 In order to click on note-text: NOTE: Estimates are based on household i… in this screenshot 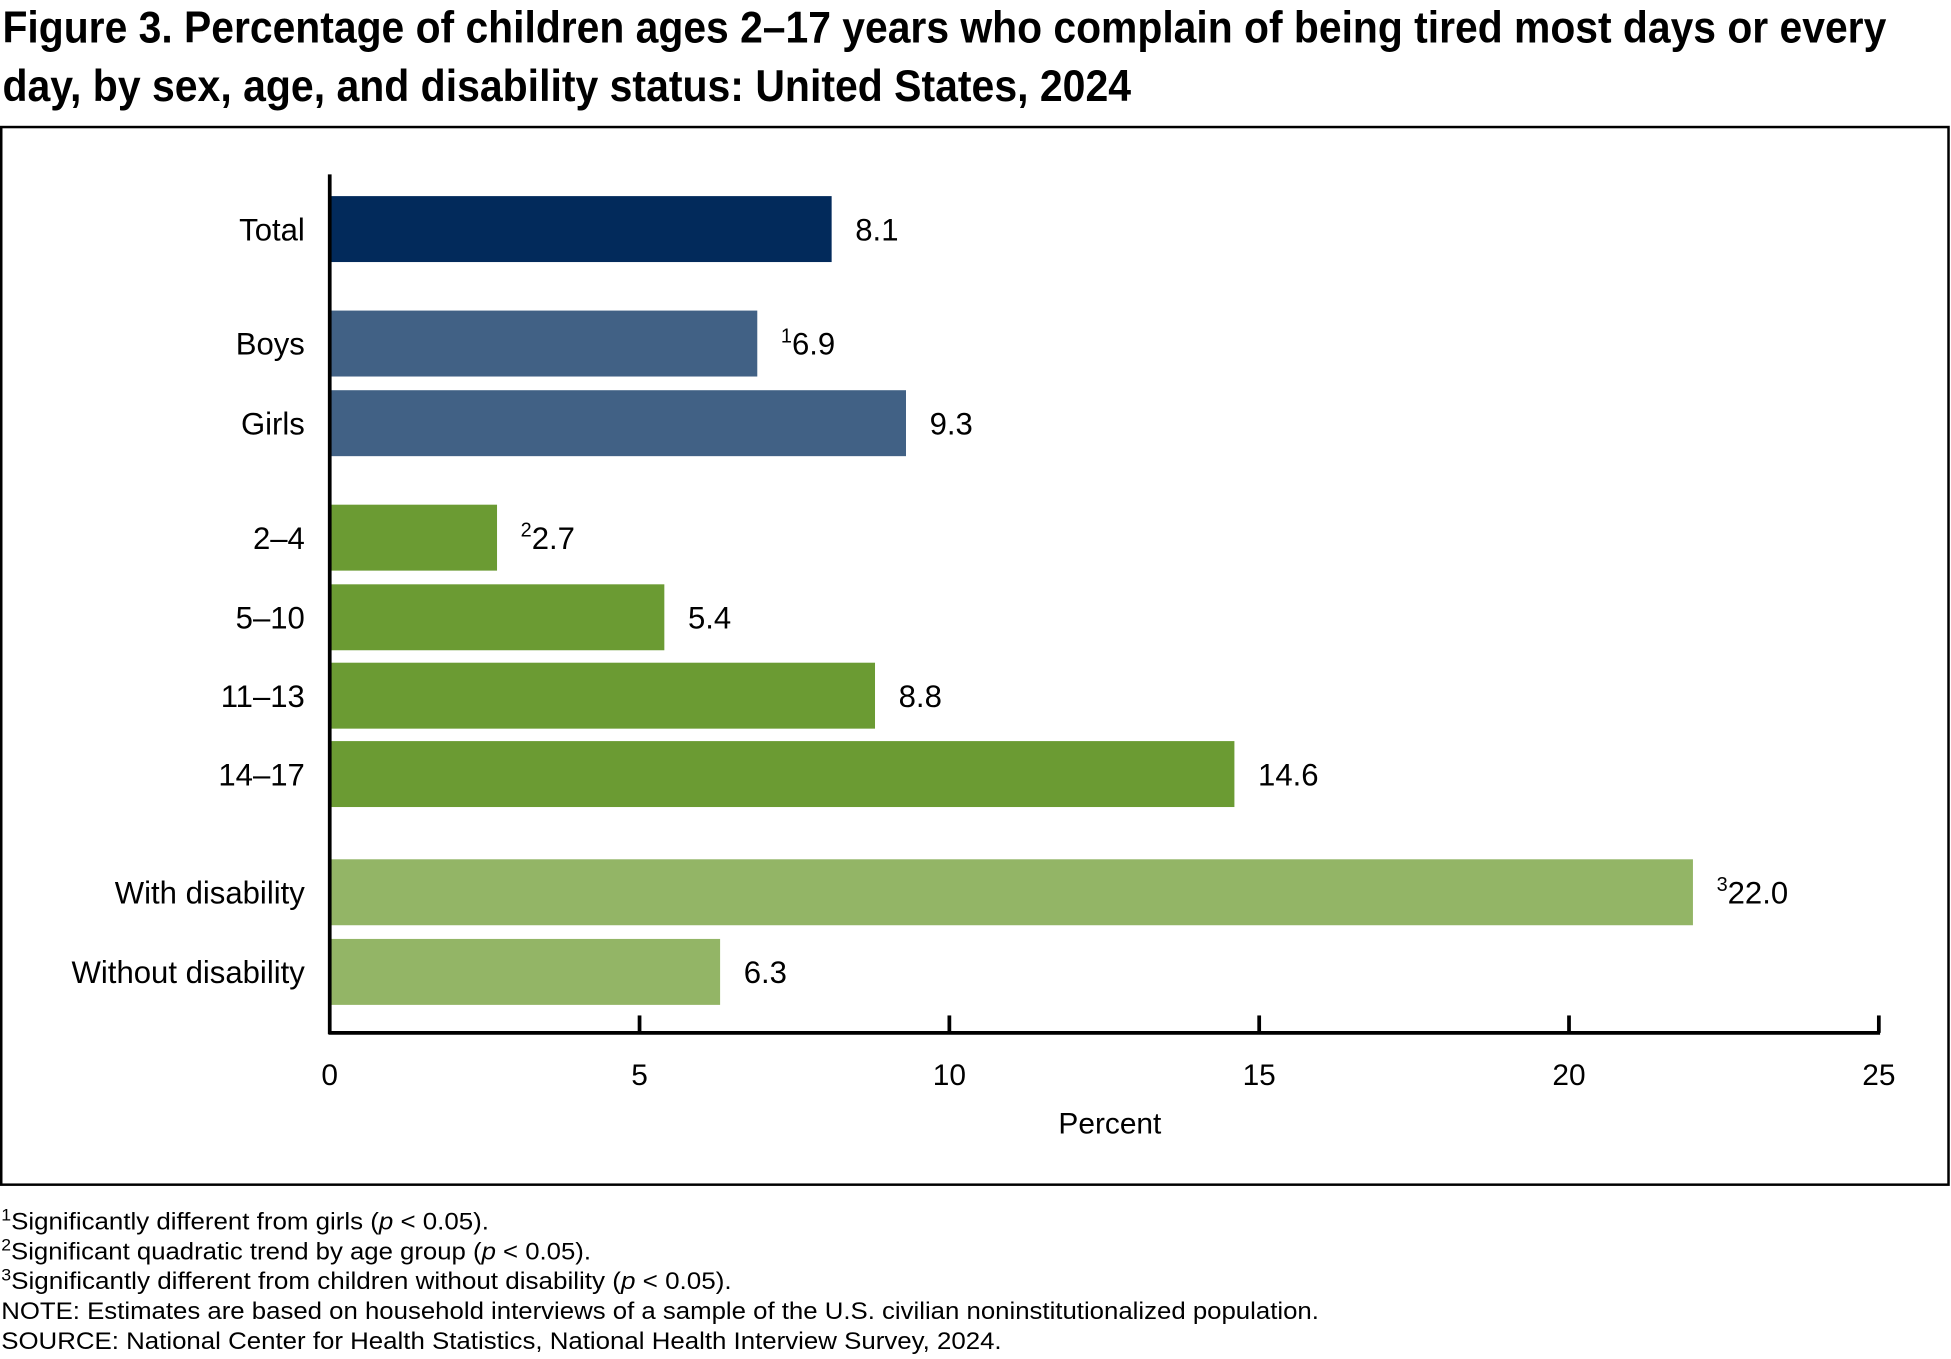, I will do `click(660, 1312)`.